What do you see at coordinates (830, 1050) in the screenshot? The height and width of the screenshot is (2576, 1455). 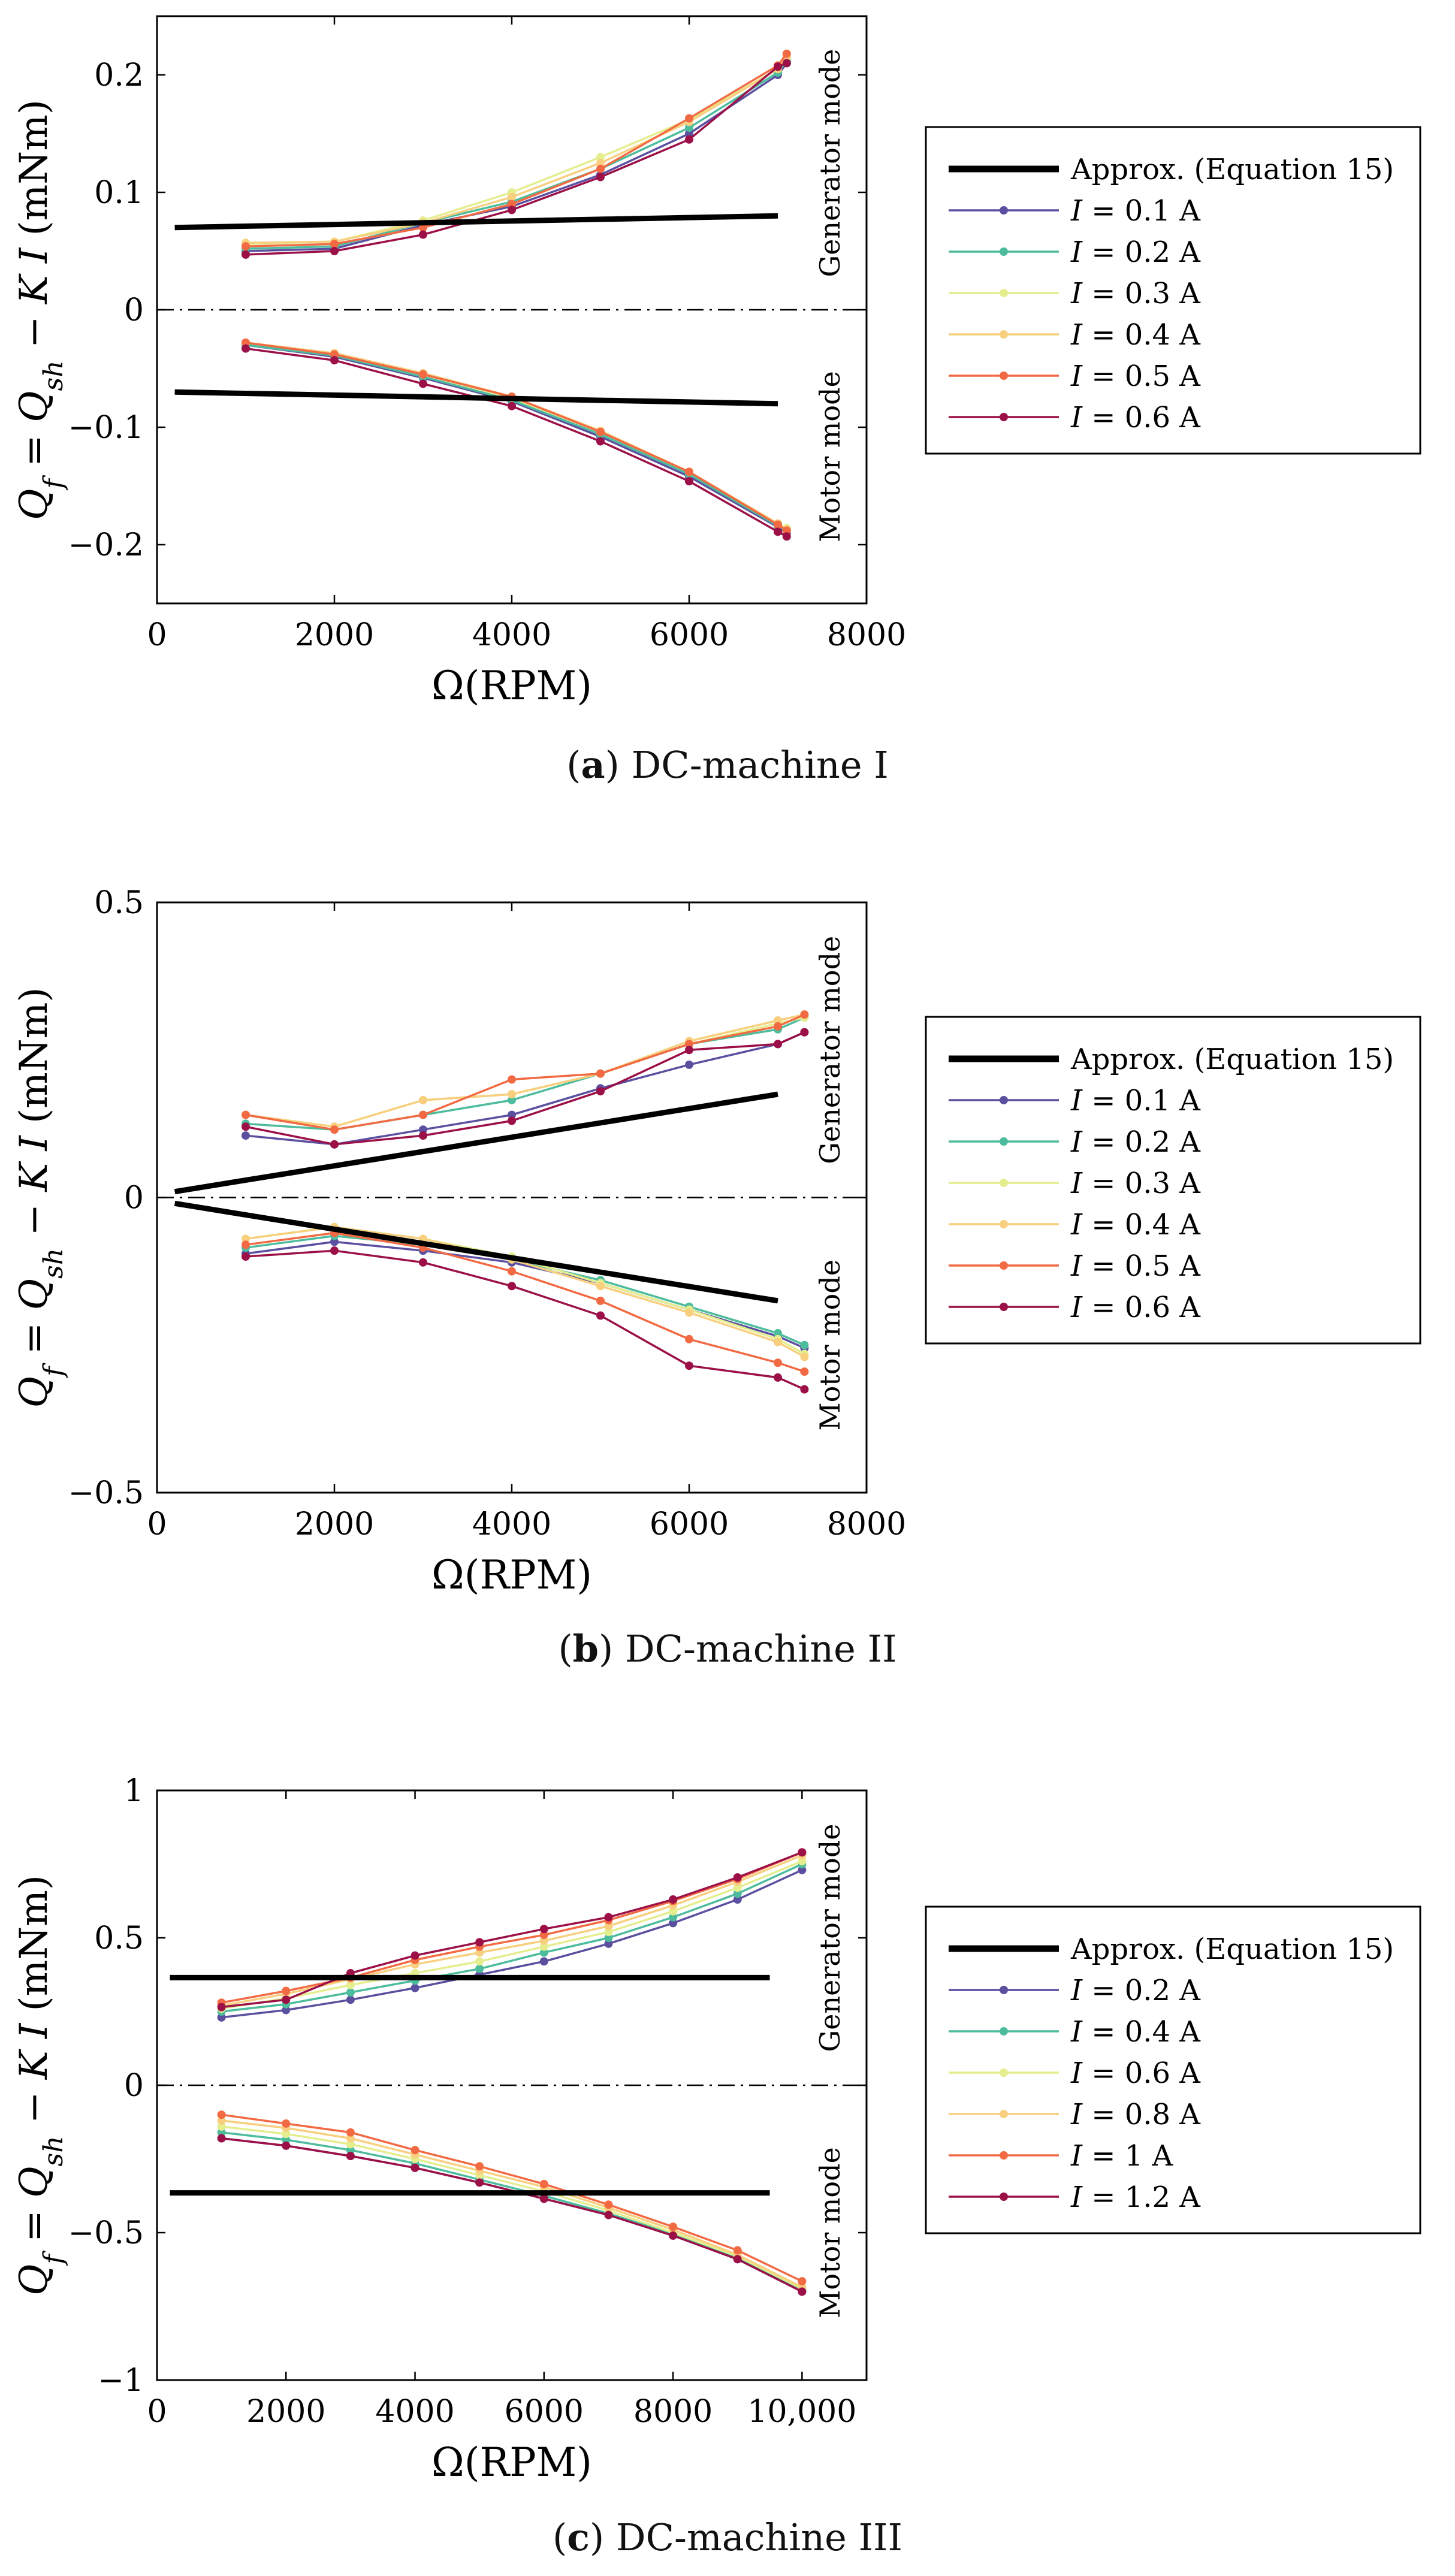 I see `generator-mode-label: Generator mode` at bounding box center [830, 1050].